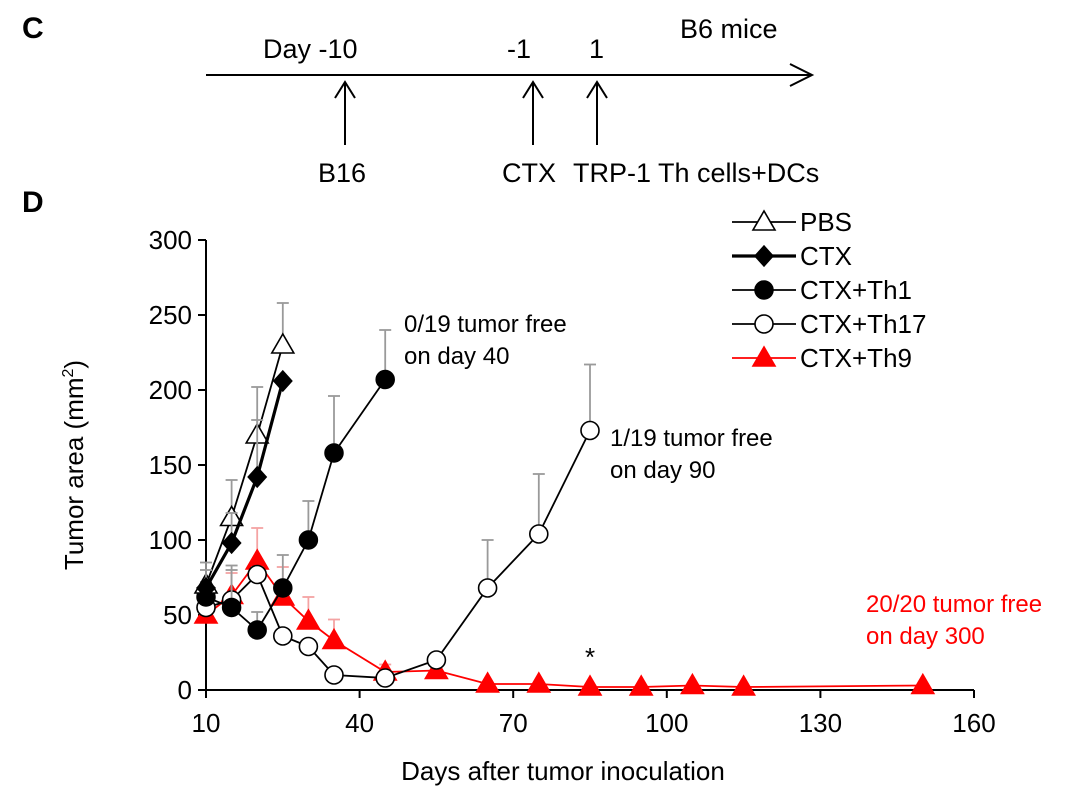 This screenshot has height=796, width=1080. Describe the element at coordinates (74, 364) in the screenshot. I see `y-axis-label-close: )` at that location.